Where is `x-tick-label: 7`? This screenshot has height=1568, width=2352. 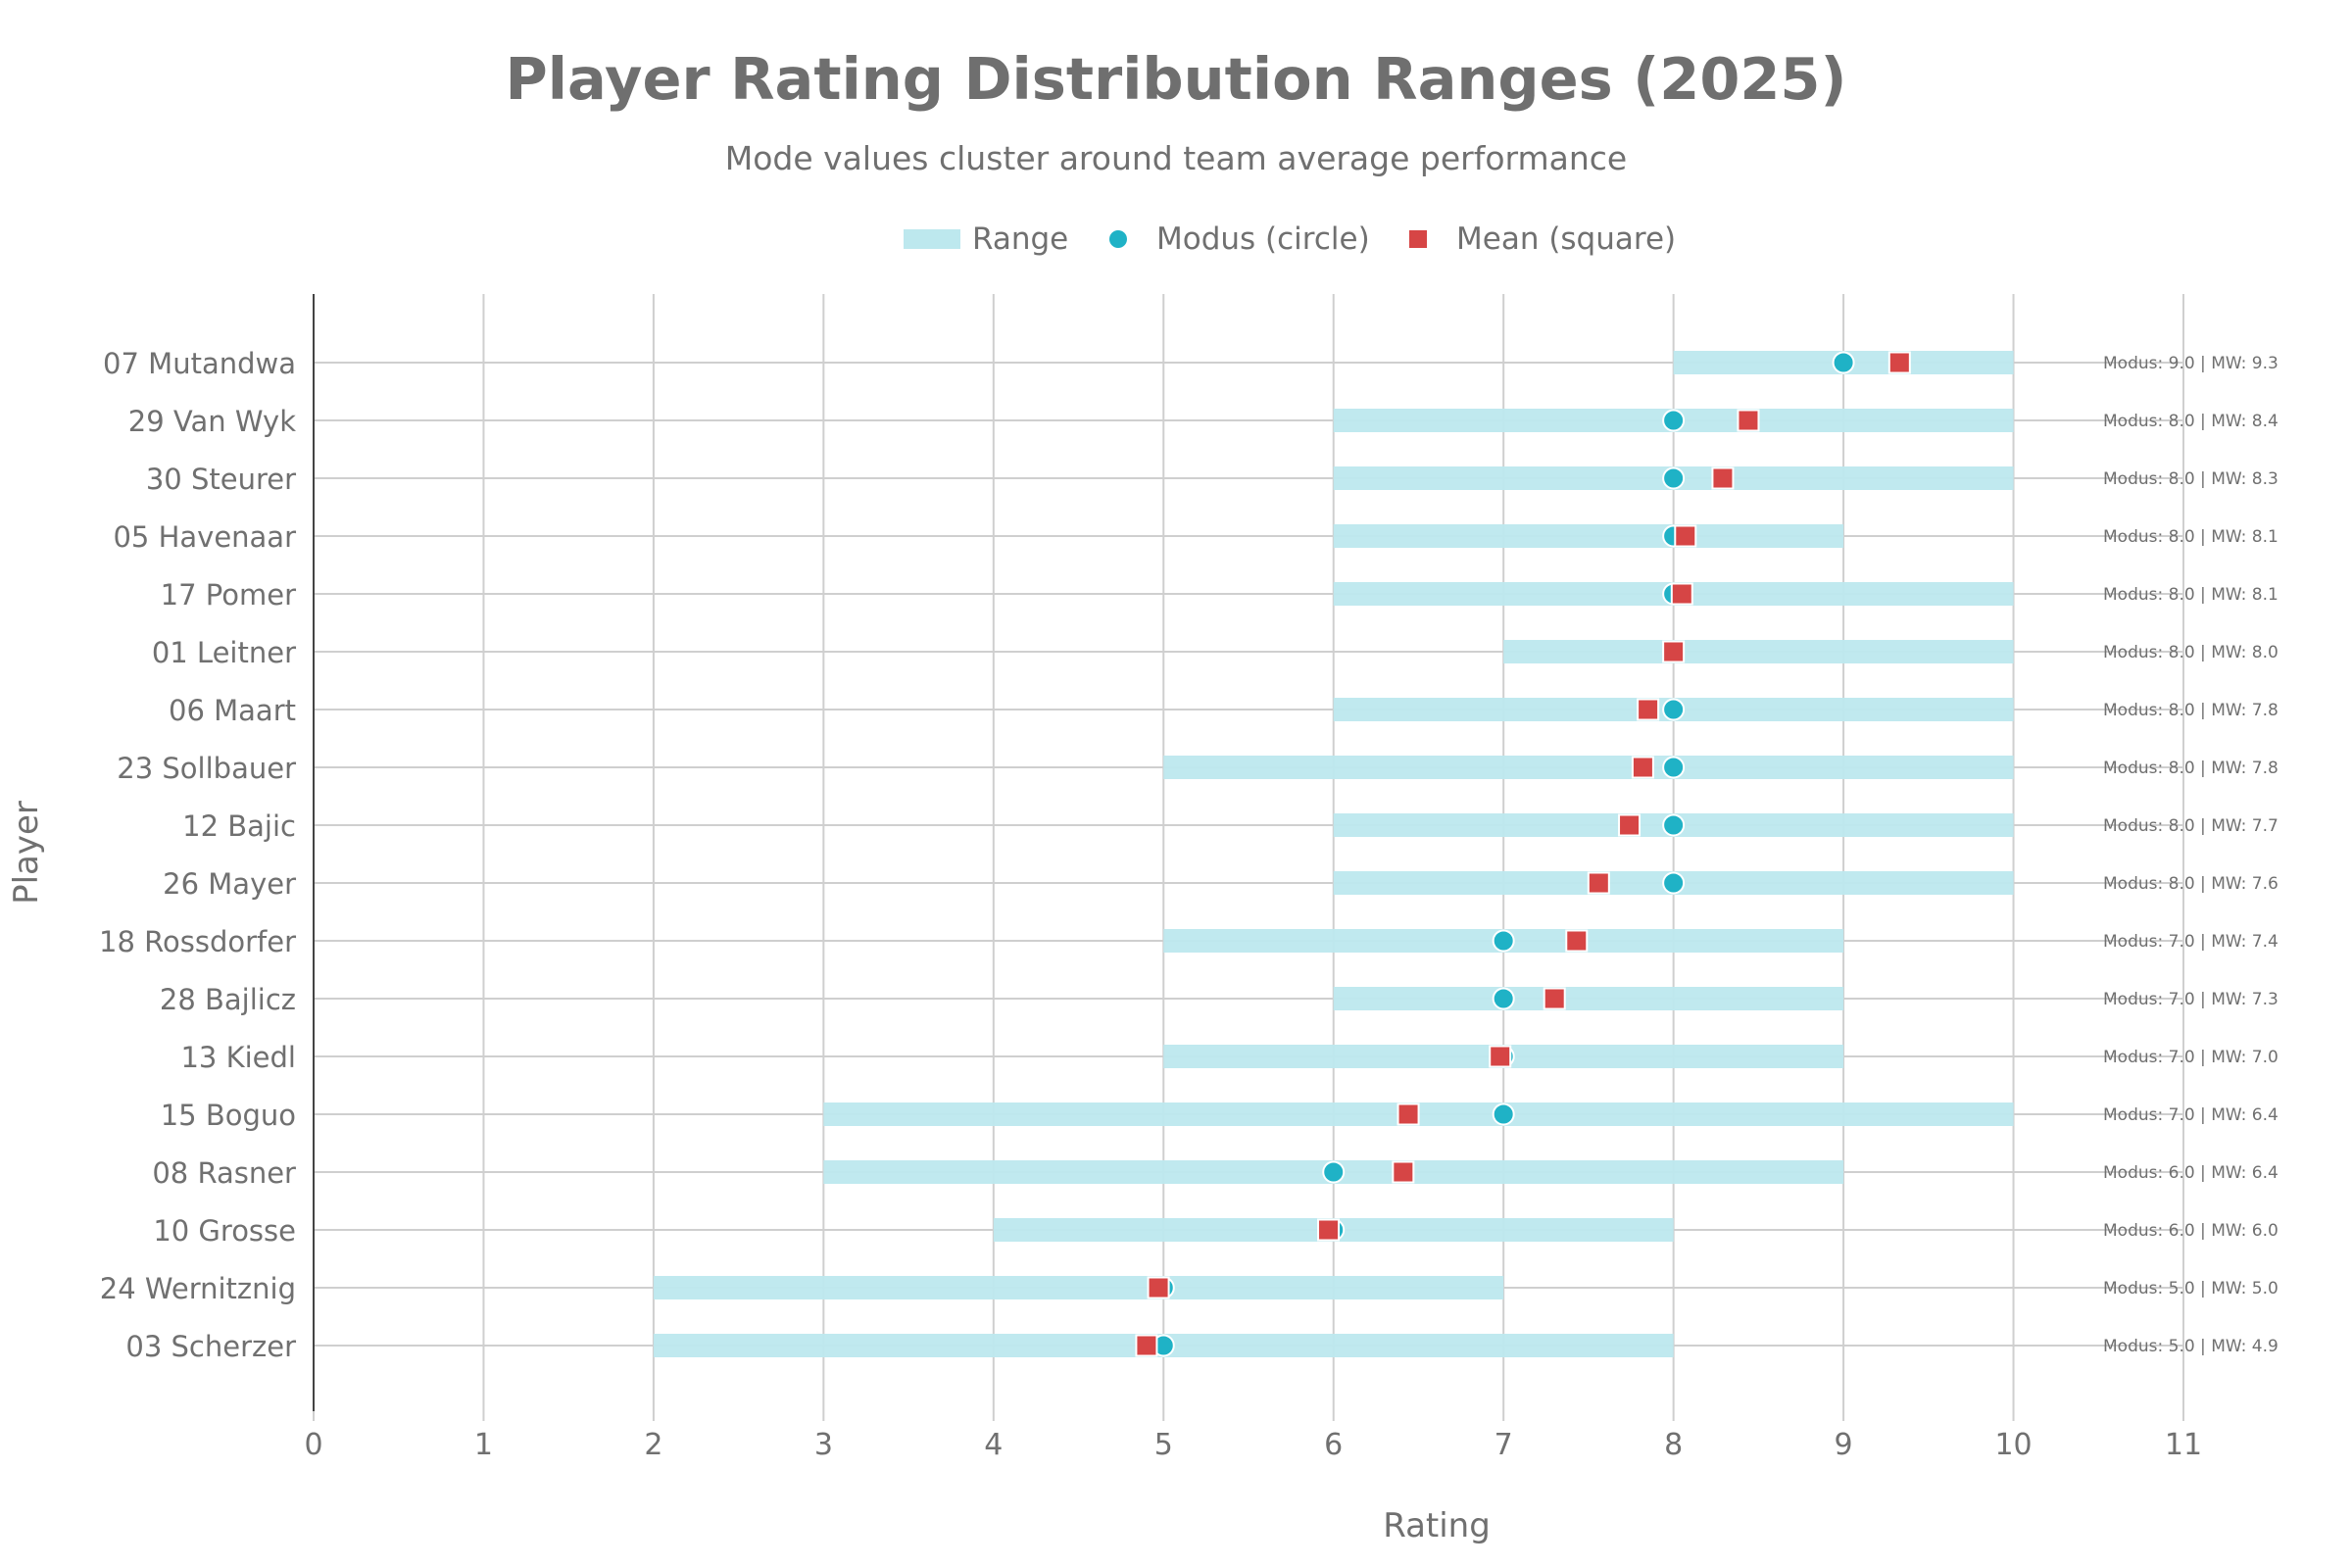 x-tick-label: 7 is located at coordinates (1503, 1445).